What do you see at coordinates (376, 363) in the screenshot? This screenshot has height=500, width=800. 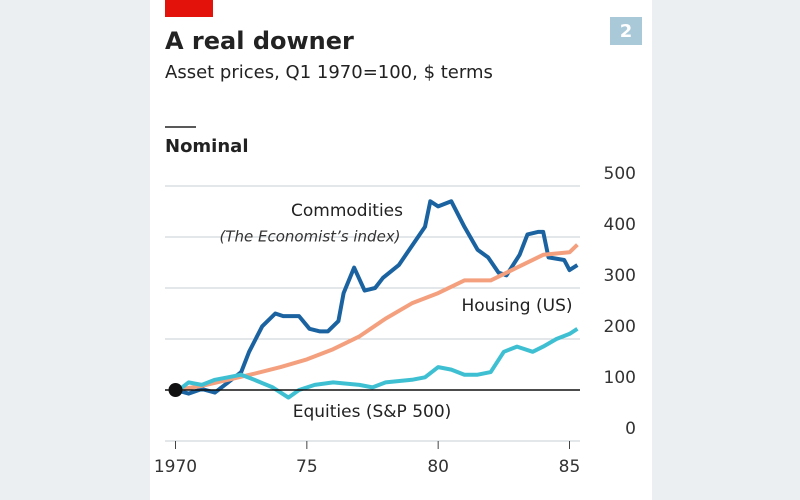 I see `series-line` at bounding box center [376, 363].